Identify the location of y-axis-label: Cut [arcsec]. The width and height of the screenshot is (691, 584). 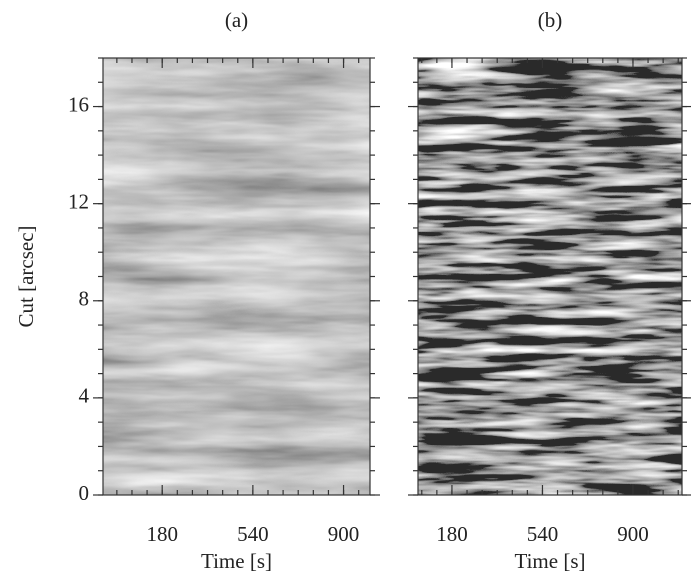
(26, 276).